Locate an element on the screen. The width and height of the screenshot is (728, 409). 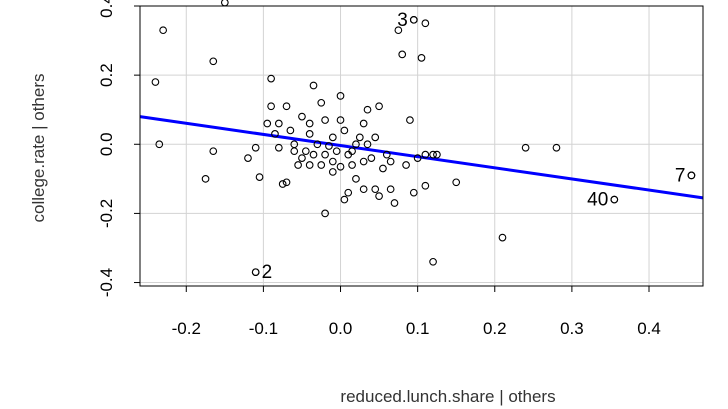
x-tick-label: -0.1 is located at coordinates (263, 328).